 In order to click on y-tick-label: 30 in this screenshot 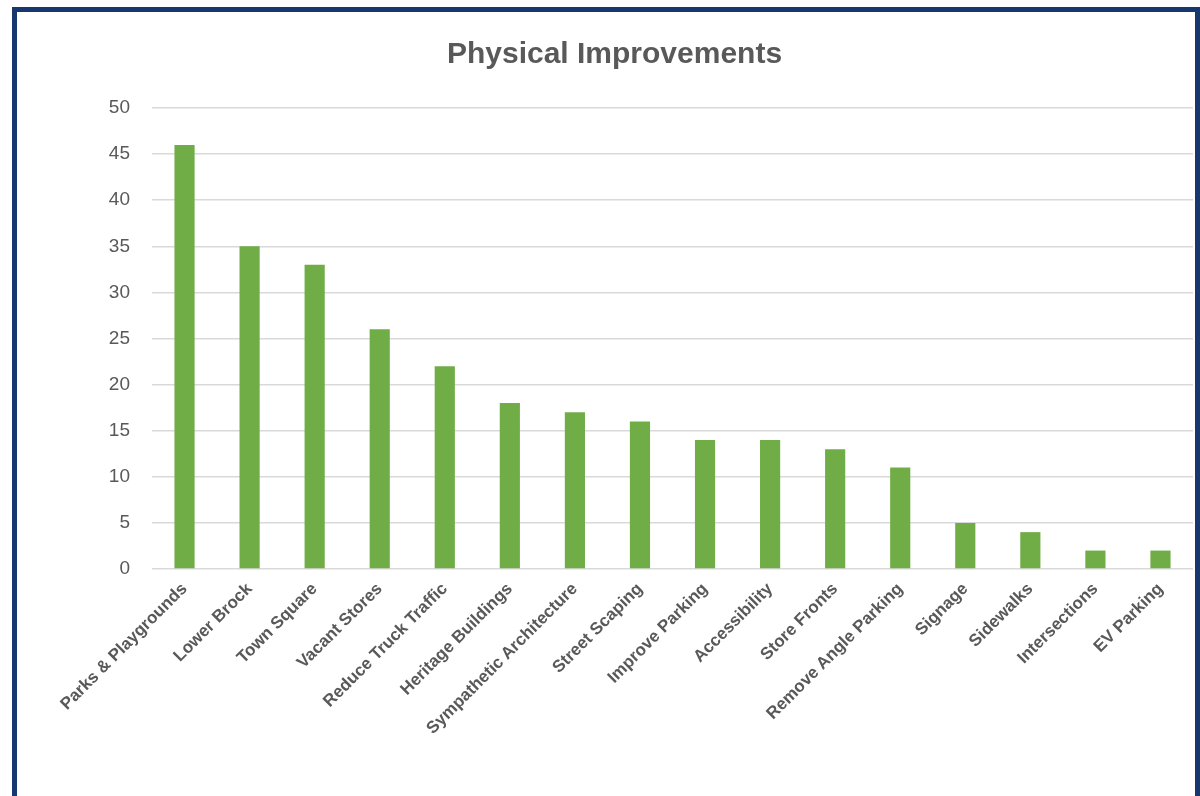, I will do `click(119, 291)`.